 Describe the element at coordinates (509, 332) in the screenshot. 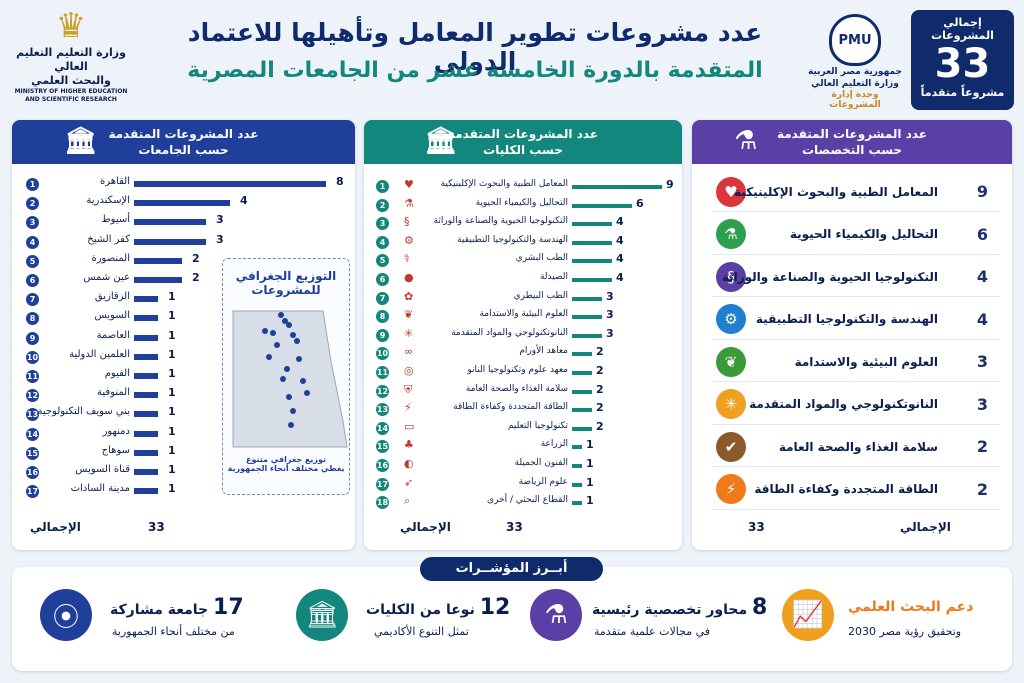

I see `faculty-name: النانوتكنولوجي والمواد المتقدمة` at that location.